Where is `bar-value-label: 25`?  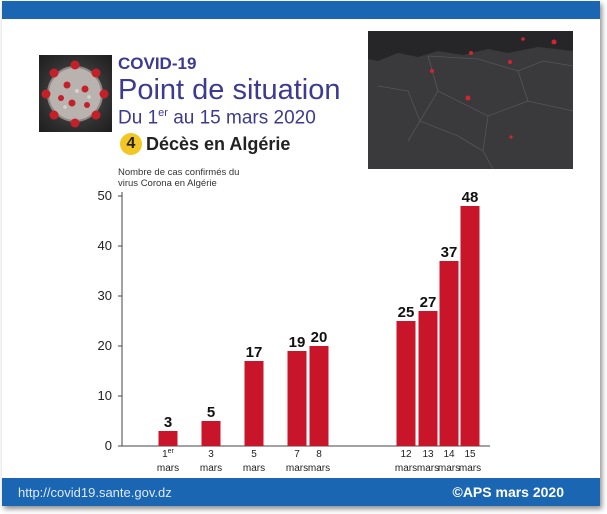
bar-value-label: 25 is located at coordinates (406, 312).